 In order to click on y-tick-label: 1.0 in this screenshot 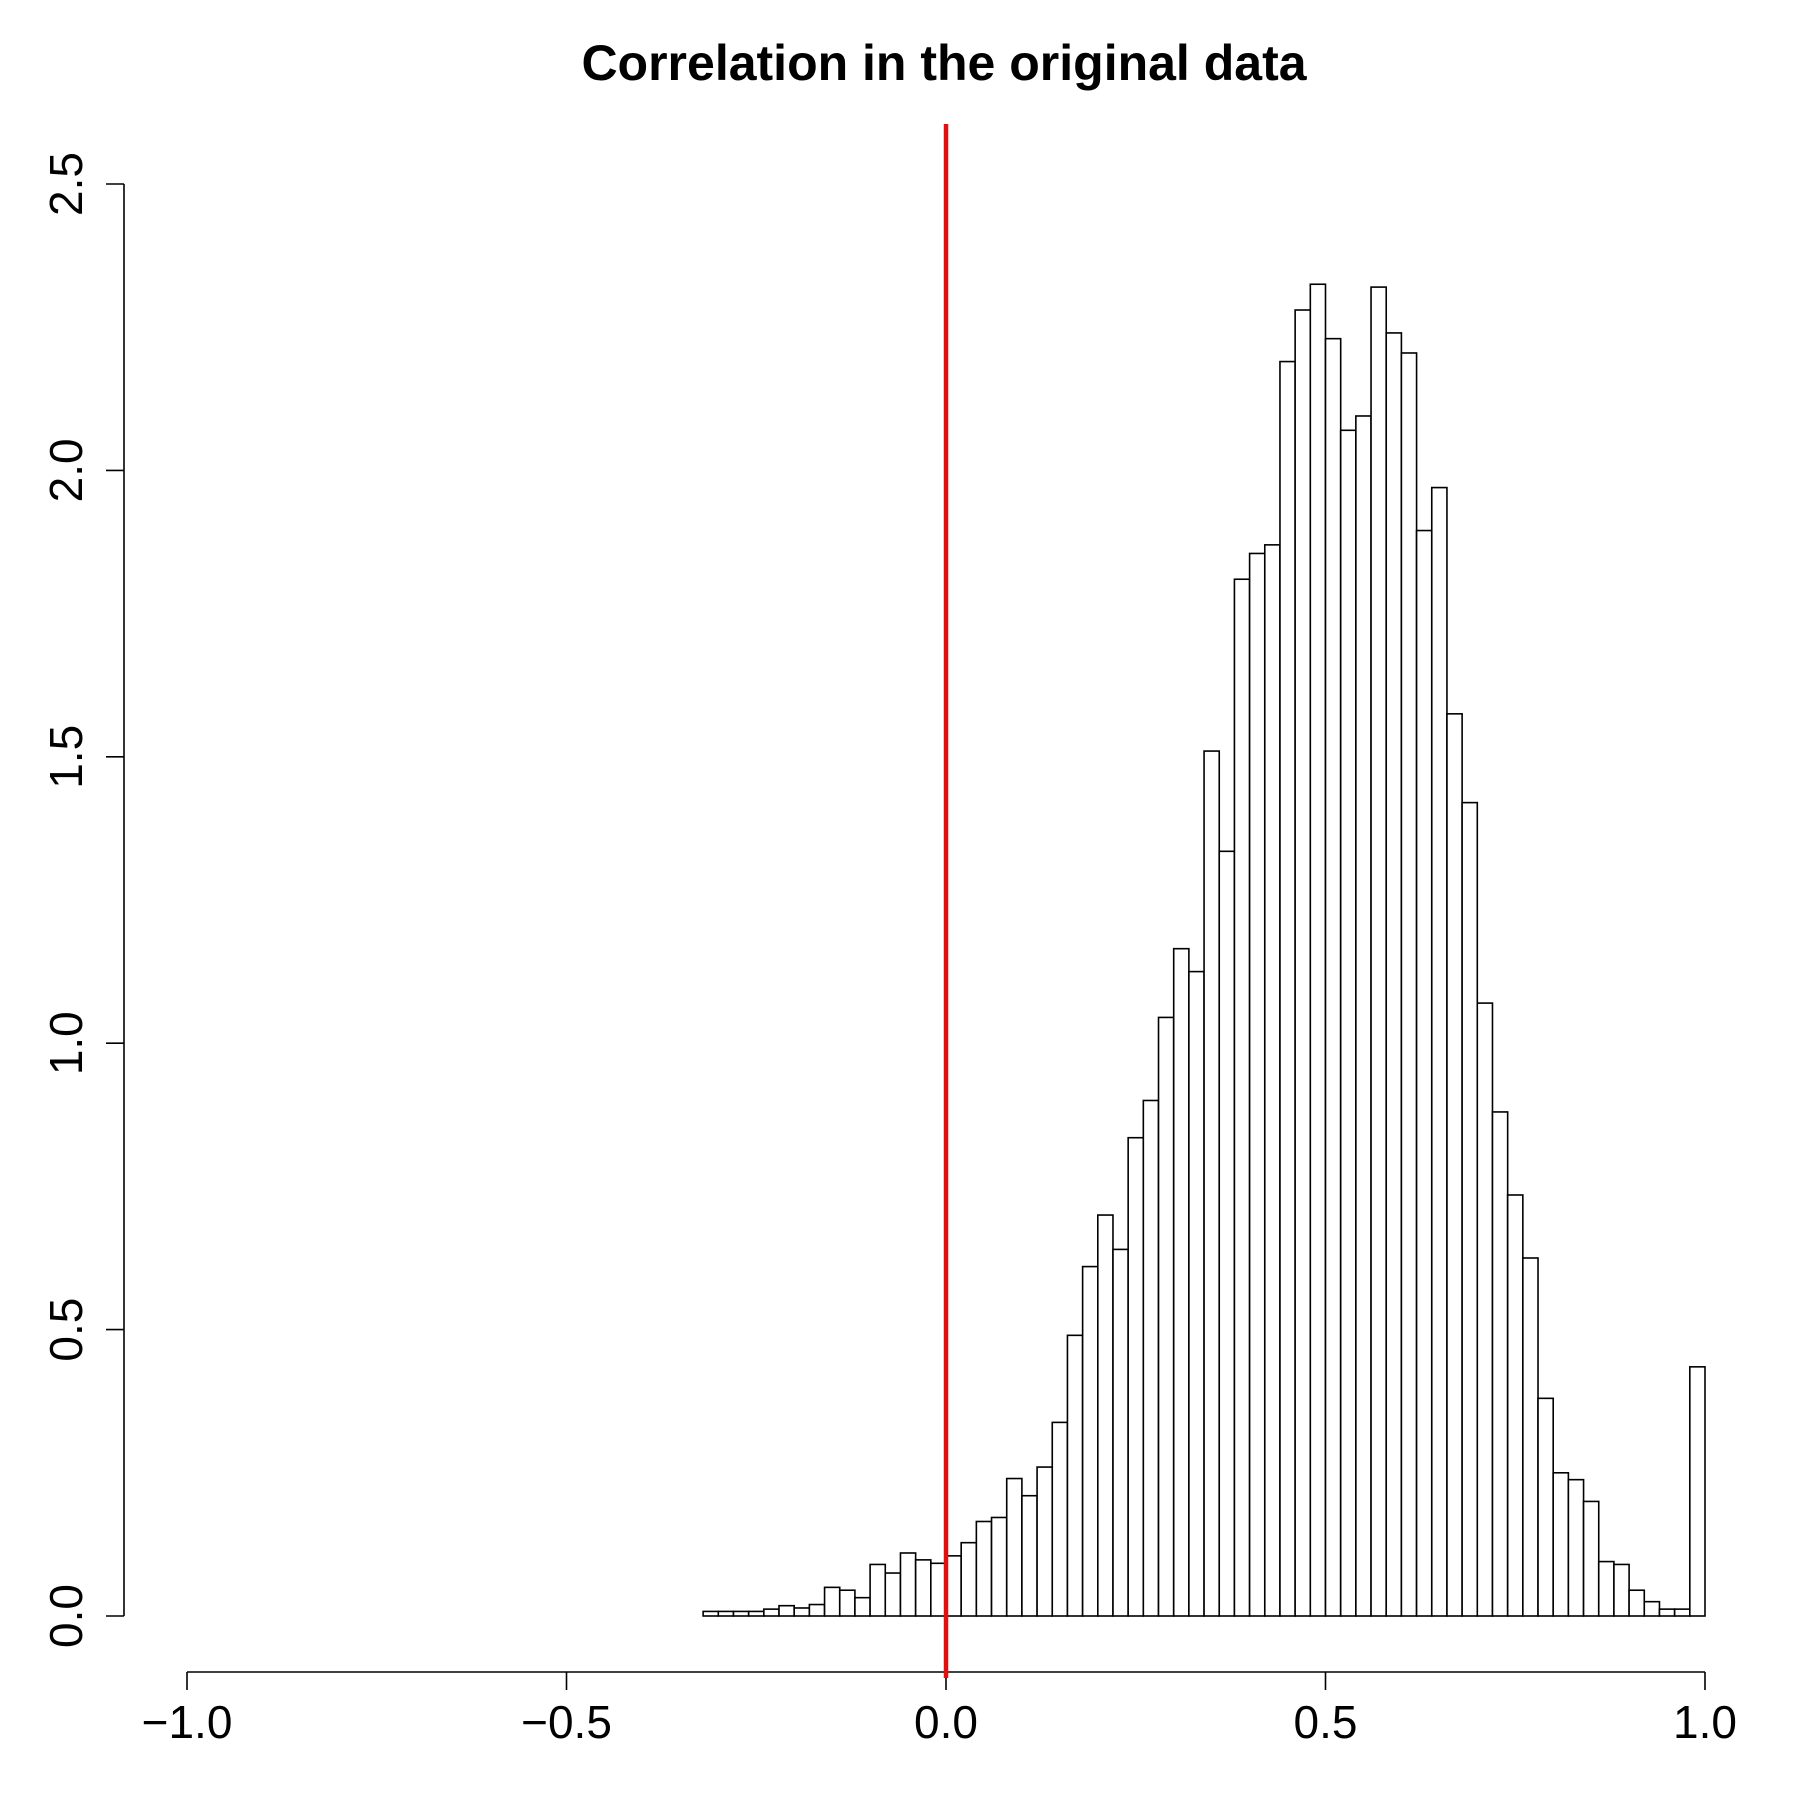, I will do `click(66, 1043)`.